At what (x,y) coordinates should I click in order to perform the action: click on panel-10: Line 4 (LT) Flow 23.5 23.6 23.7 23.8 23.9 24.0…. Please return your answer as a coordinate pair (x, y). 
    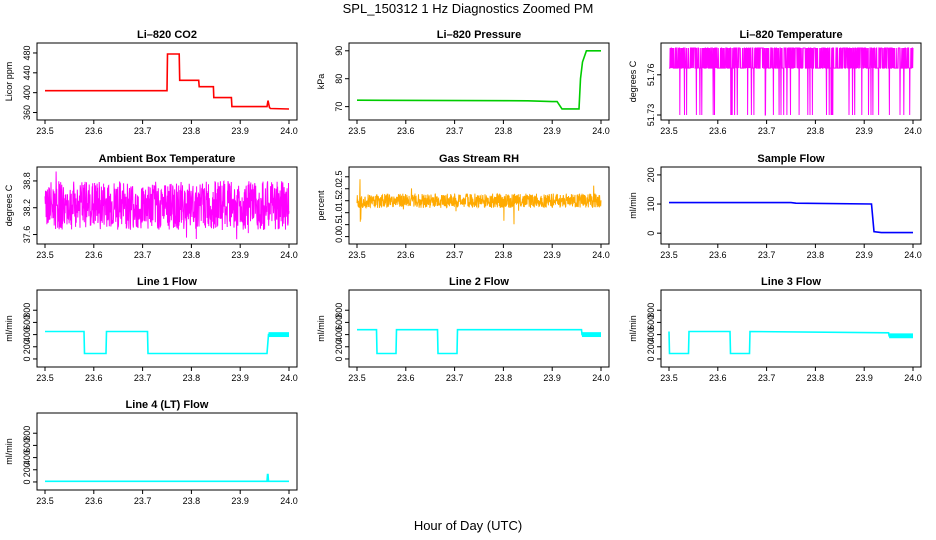
    Looking at the image, I should click on (151, 452).